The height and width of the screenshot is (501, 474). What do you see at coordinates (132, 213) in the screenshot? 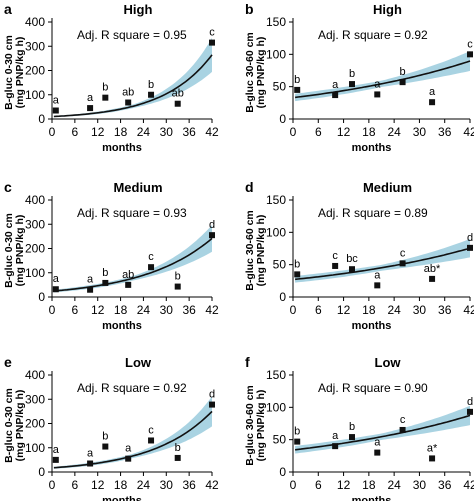
I see `r-square-annotation: Adj. R square = 0.93` at bounding box center [132, 213].